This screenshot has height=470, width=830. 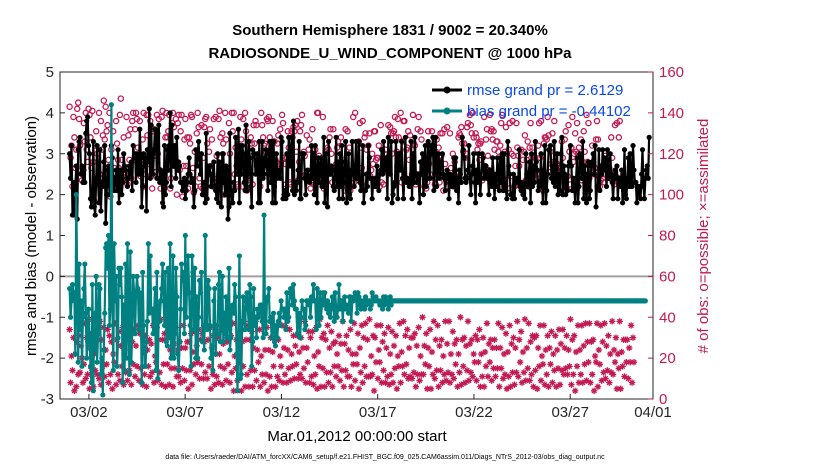 What do you see at coordinates (185, 412) in the screenshot?
I see `x-tick-label: 03/07` at bounding box center [185, 412].